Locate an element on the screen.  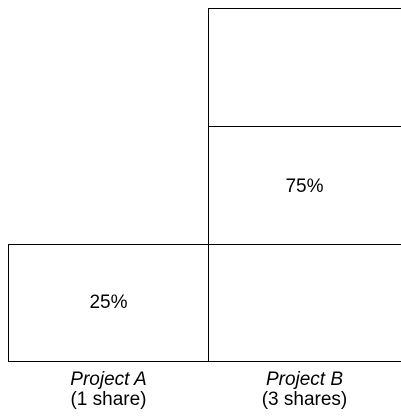
project-b-shares: (3 shares) is located at coordinates (304, 399).